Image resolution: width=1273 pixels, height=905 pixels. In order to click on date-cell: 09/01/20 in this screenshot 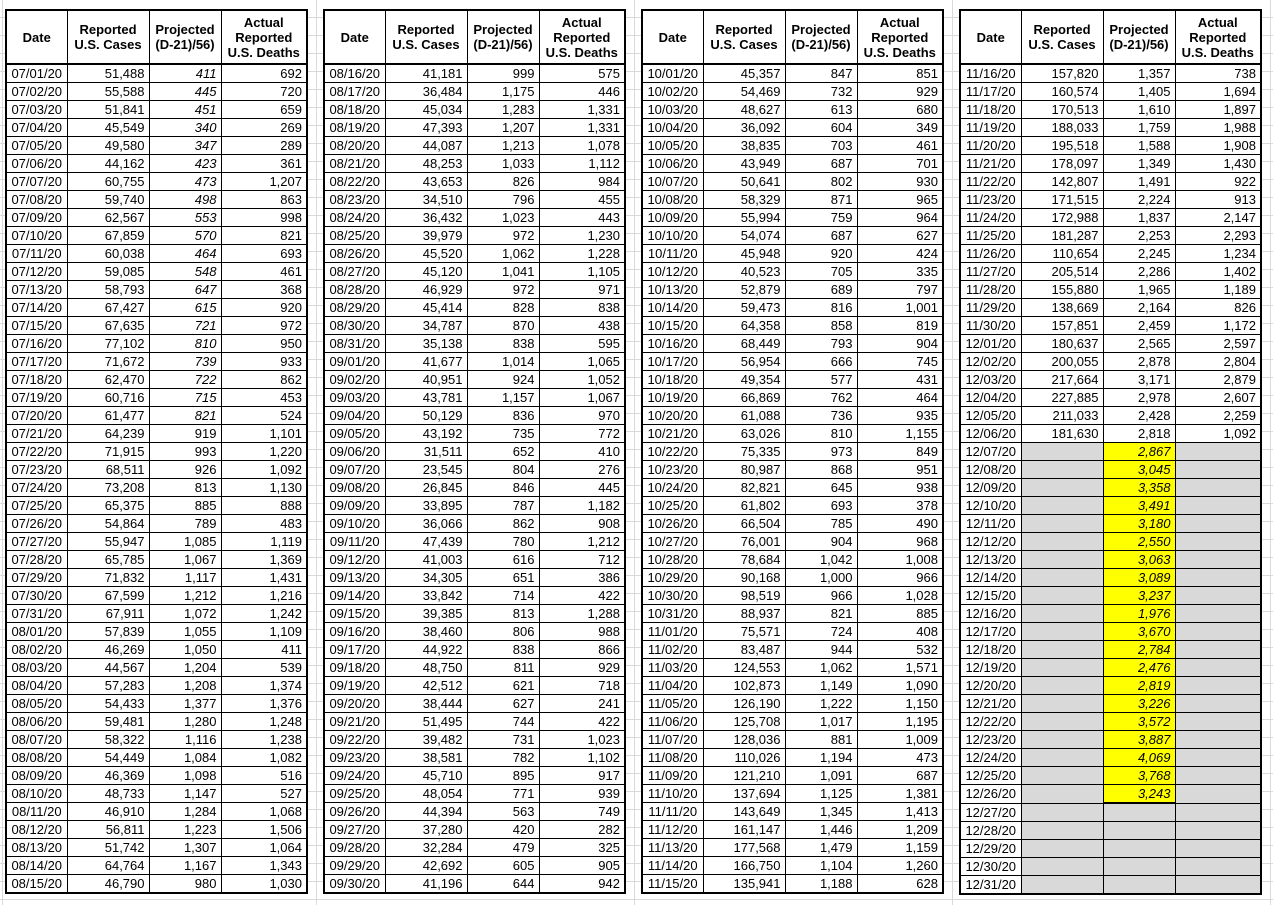, I will do `click(354, 361)`.